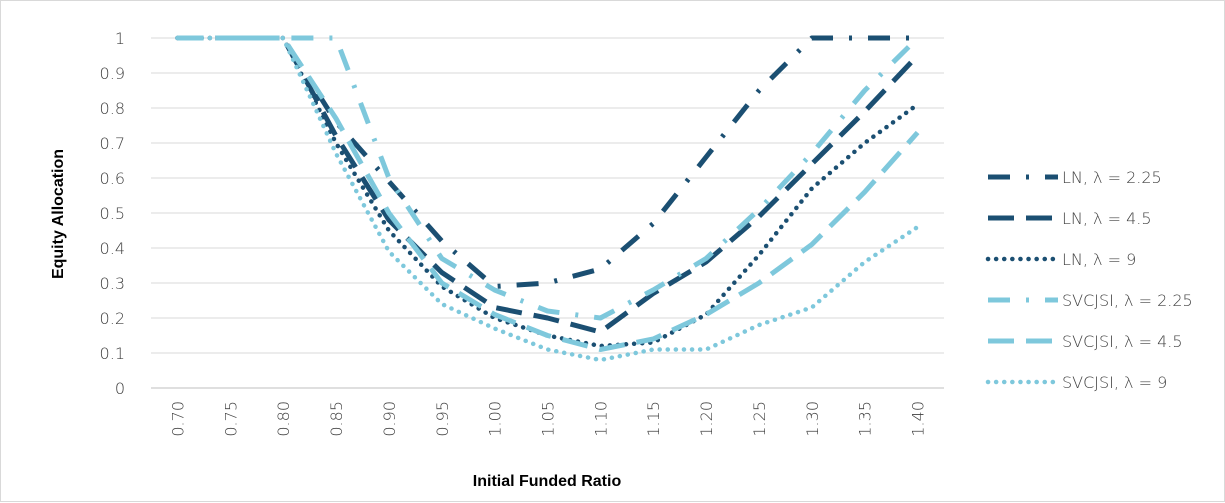 Image resolution: width=1225 pixels, height=503 pixels. I want to click on x-tick-label: 1.20, so click(706, 419).